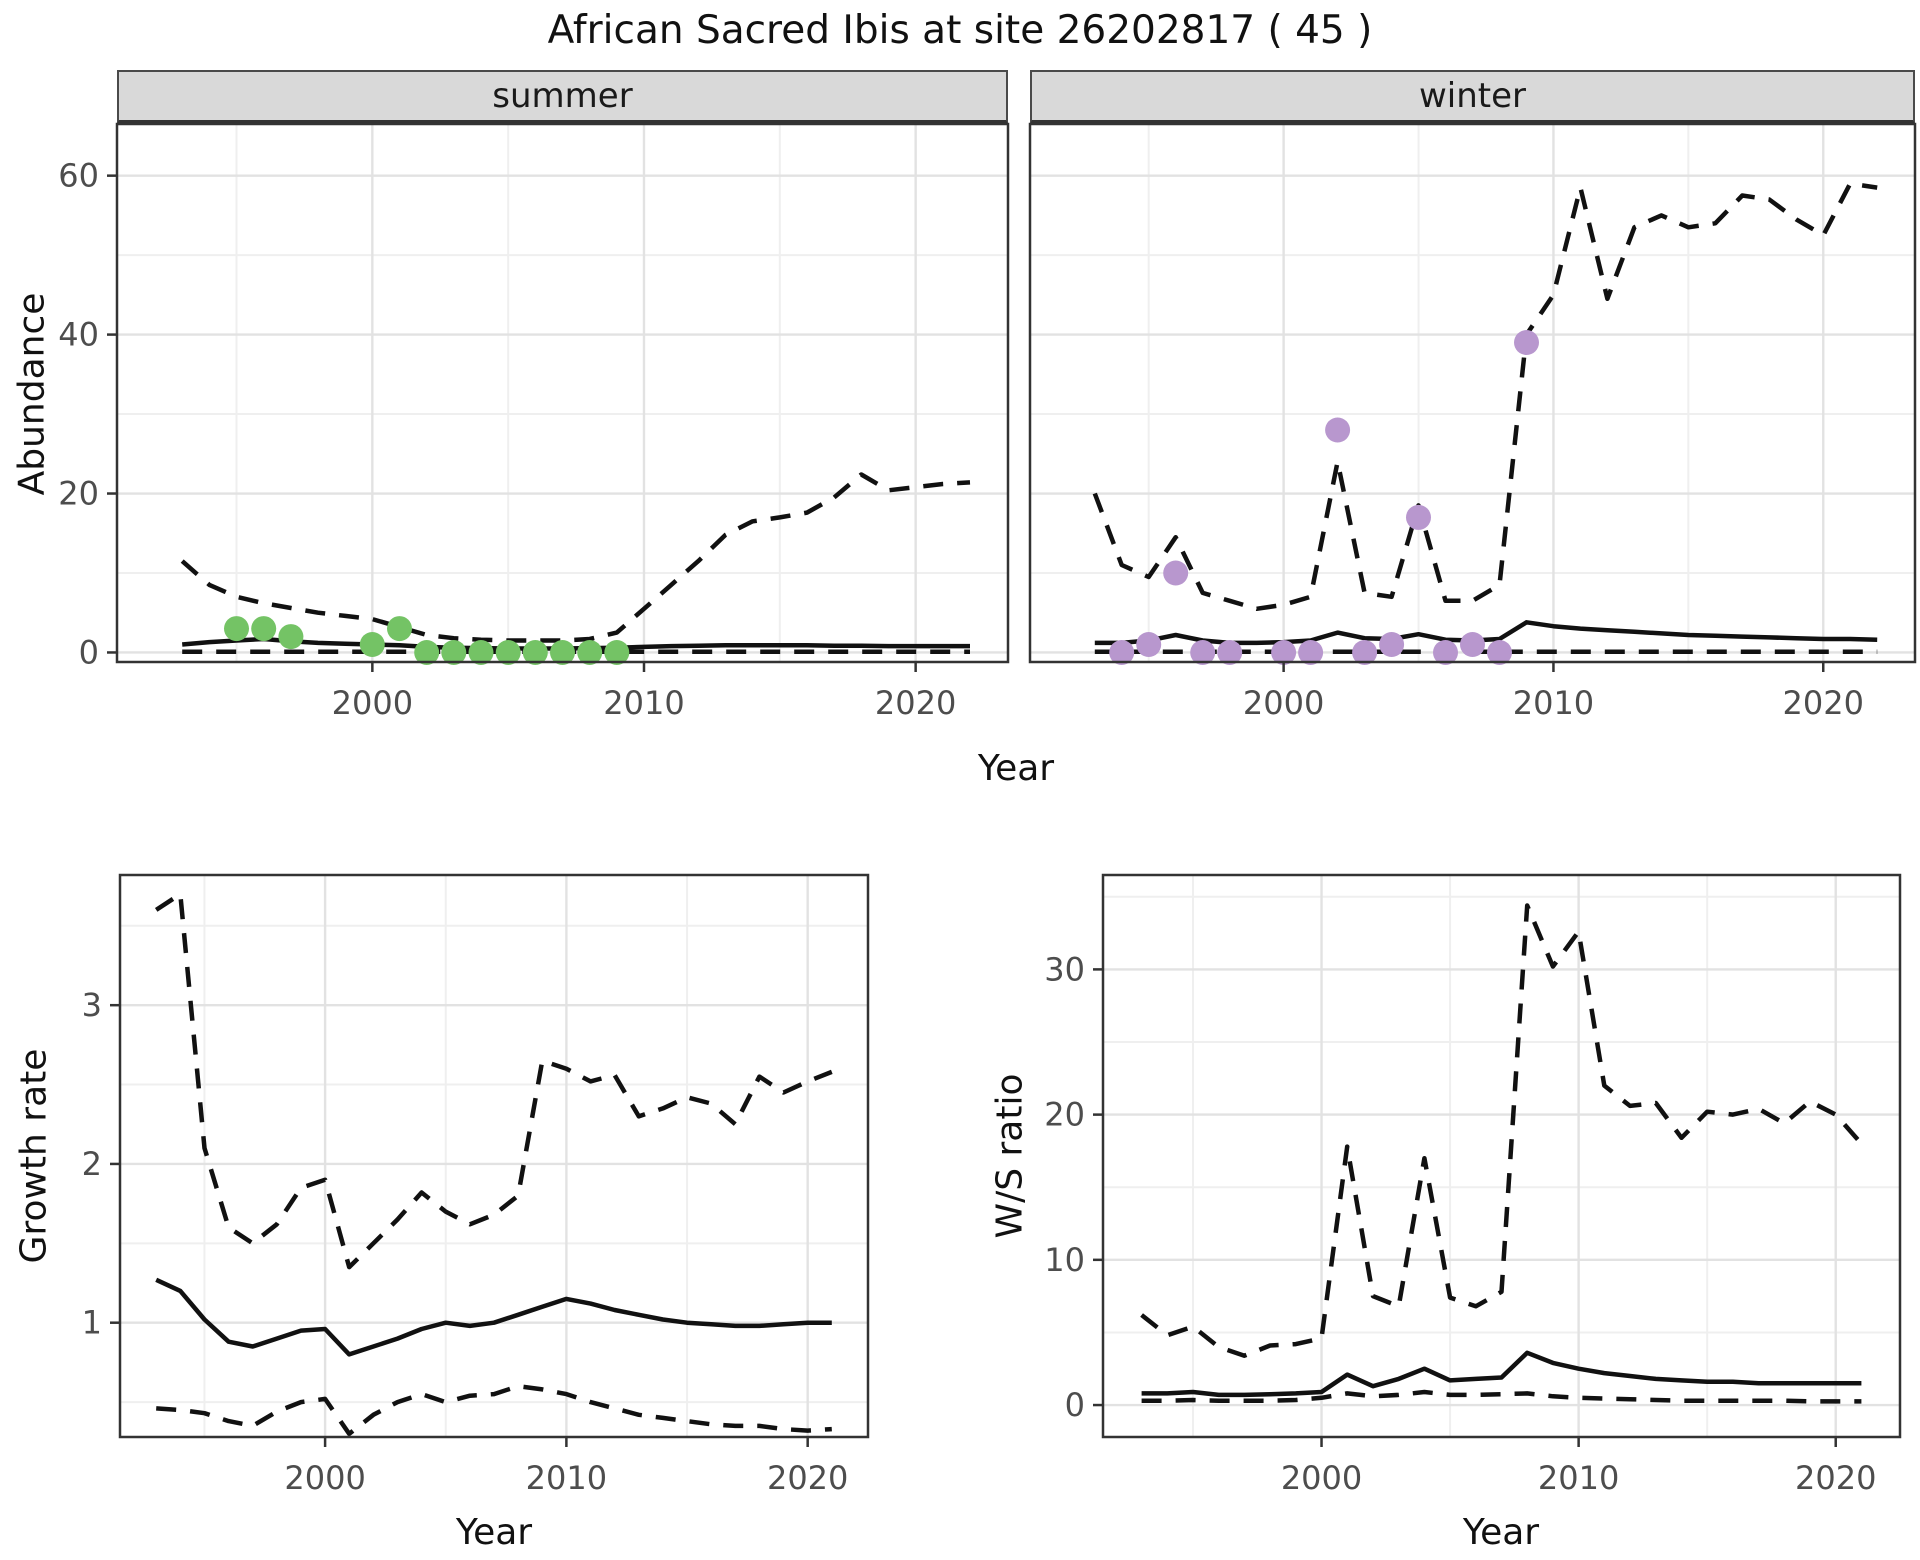 Image resolution: width=1920 pixels, height=1560 pixels. Describe the element at coordinates (1486, 633) in the screenshot. I see `abundance-winter-median-line` at that location.